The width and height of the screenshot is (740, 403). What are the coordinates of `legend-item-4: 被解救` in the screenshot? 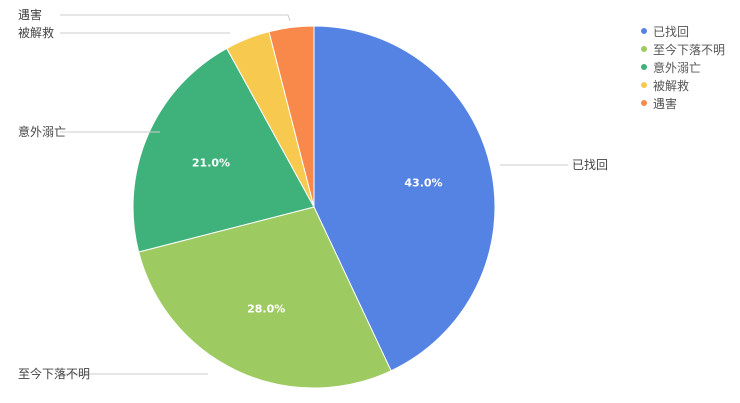 It's located at (683, 85).